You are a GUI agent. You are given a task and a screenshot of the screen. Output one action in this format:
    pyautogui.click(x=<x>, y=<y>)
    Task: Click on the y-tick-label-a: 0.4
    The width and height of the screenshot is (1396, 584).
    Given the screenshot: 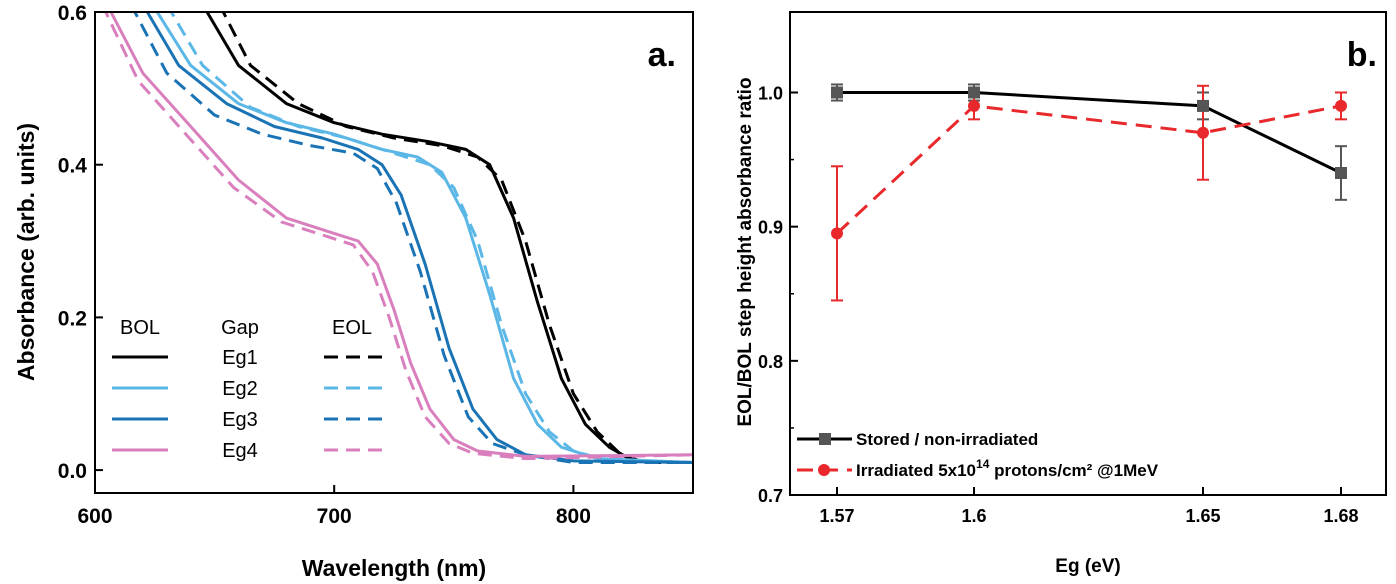 What is the action you would take?
    pyautogui.click(x=73, y=166)
    